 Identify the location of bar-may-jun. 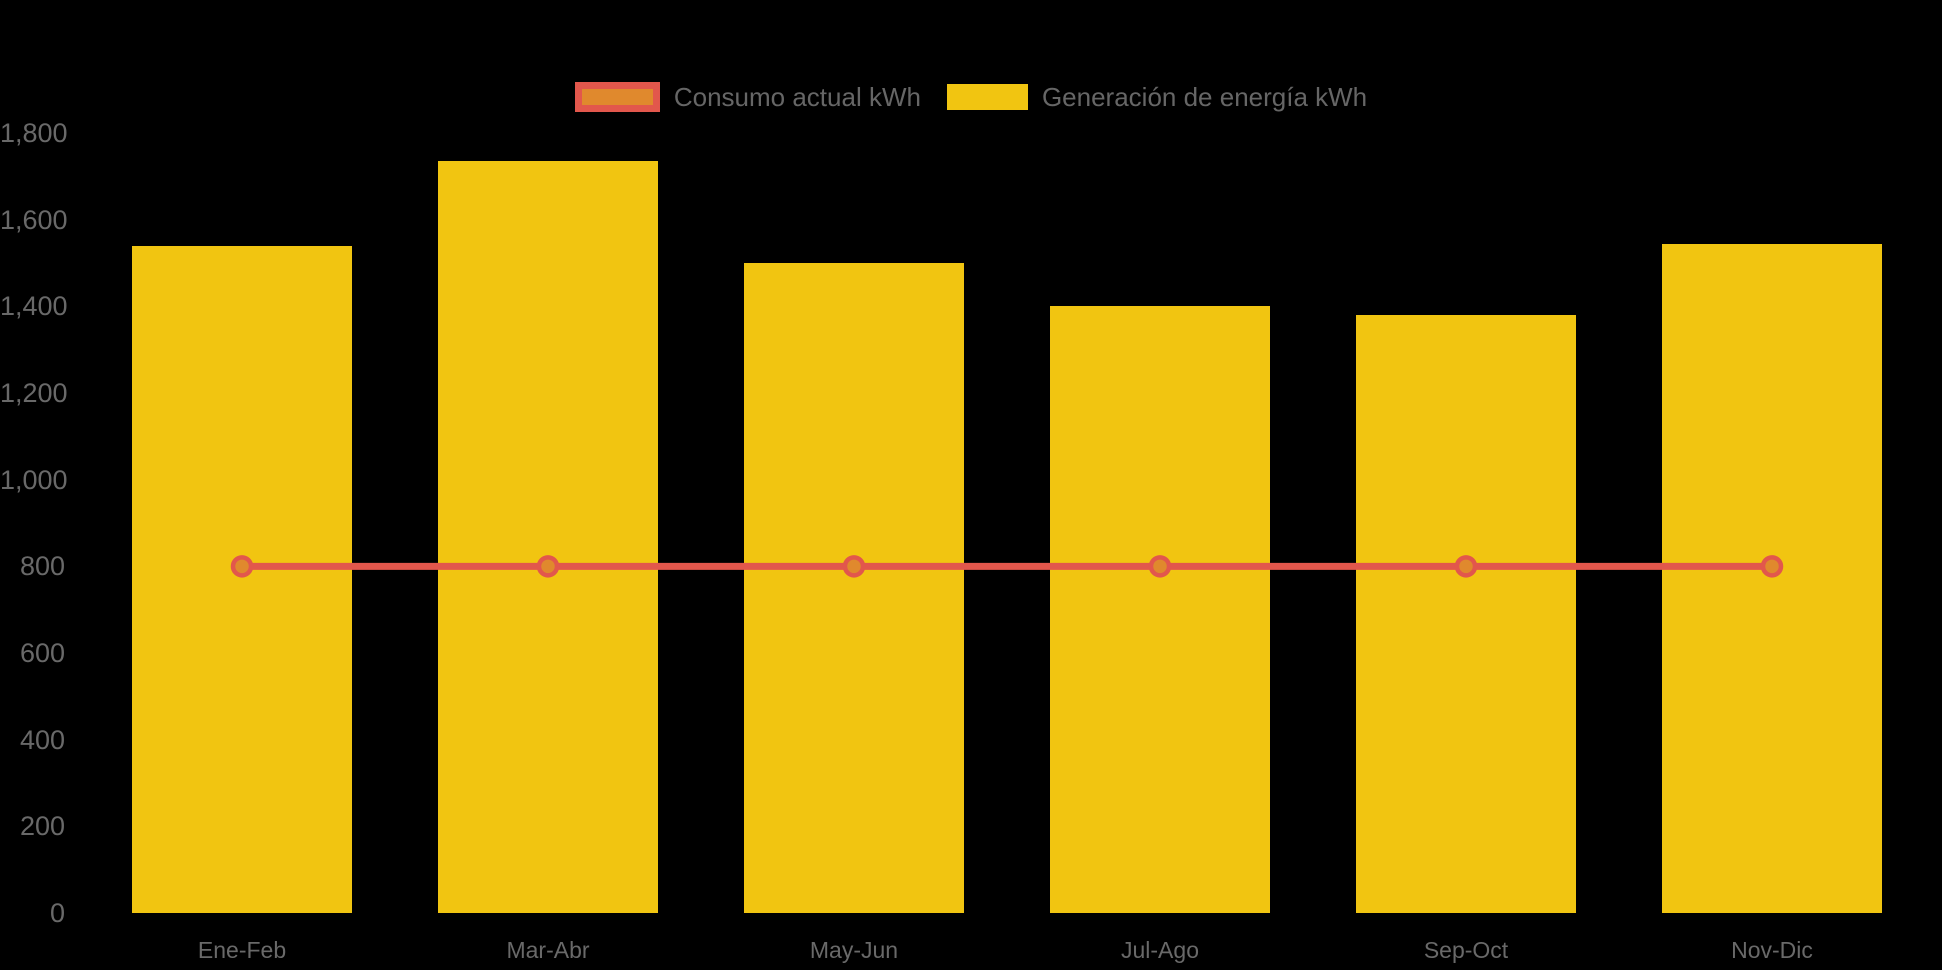
(854, 588).